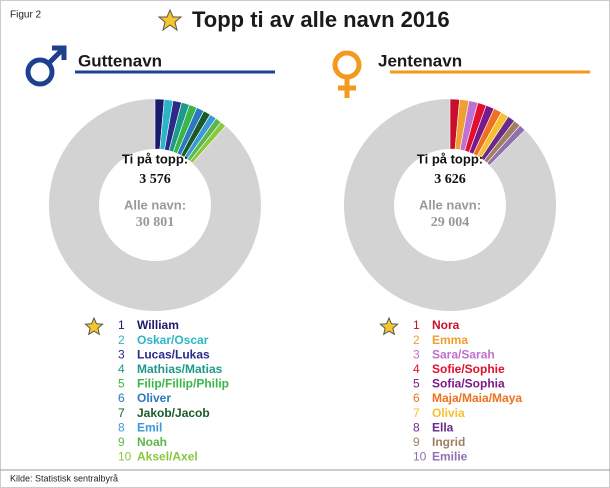 This screenshot has width=610, height=488. I want to click on figure-label: Figur 2, so click(26, 15).